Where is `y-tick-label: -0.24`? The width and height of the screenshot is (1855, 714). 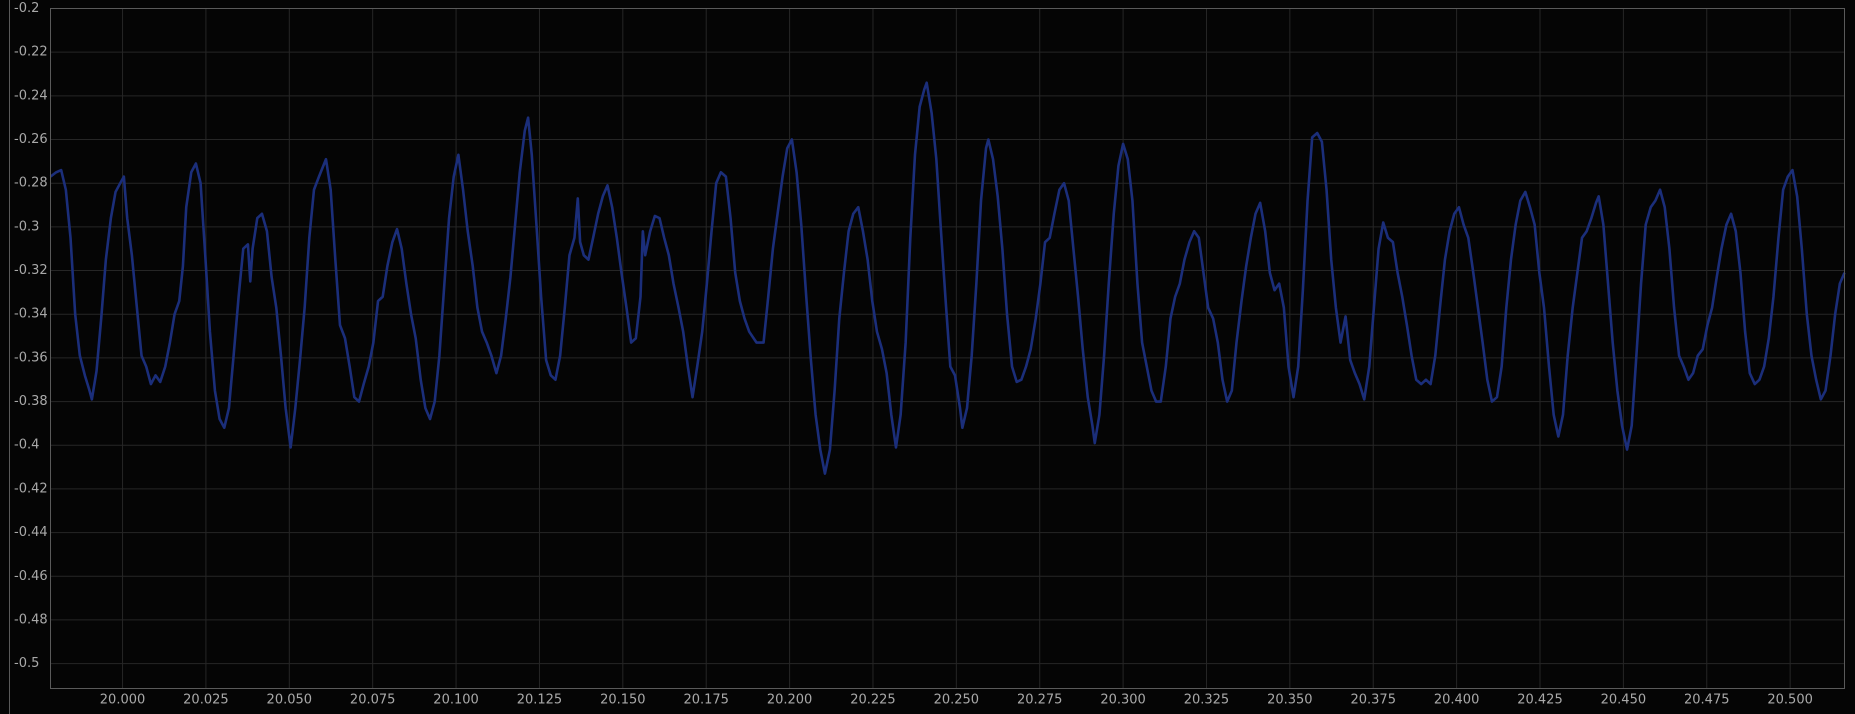 y-tick-label: -0.24 is located at coordinates (31, 95).